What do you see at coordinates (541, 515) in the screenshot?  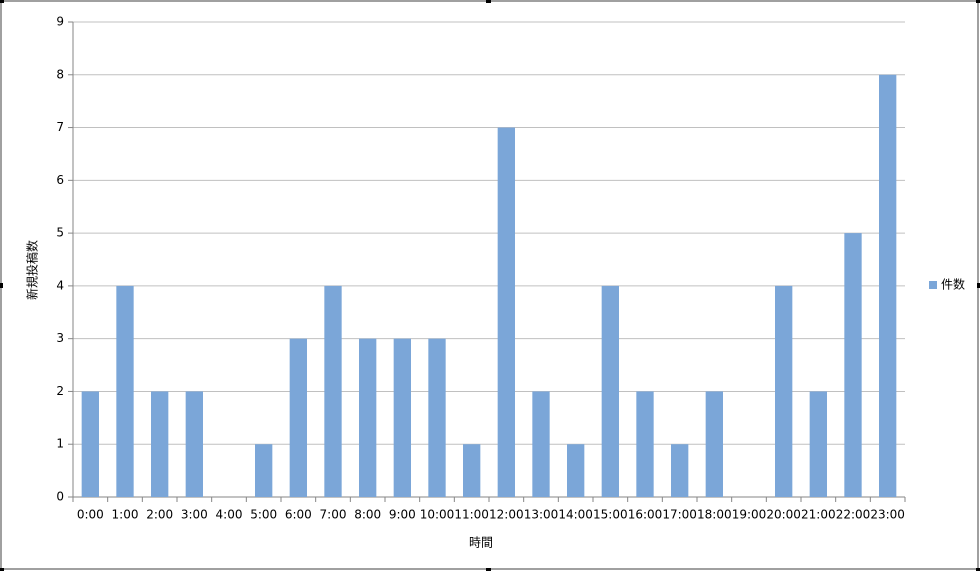 I see `x-tick-label: 13:00` at bounding box center [541, 515].